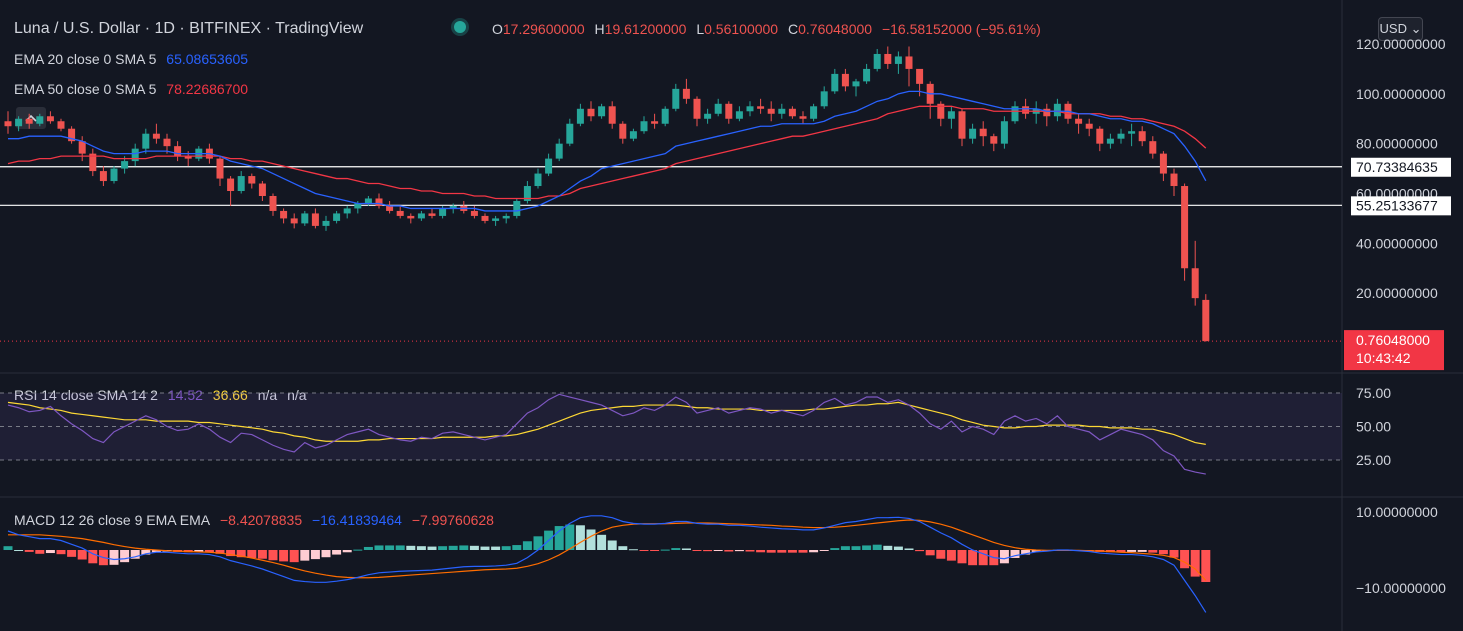 This screenshot has height=631, width=1463. What do you see at coordinates (1401, 44) in the screenshot?
I see `price-tick-label: 120.00000000` at bounding box center [1401, 44].